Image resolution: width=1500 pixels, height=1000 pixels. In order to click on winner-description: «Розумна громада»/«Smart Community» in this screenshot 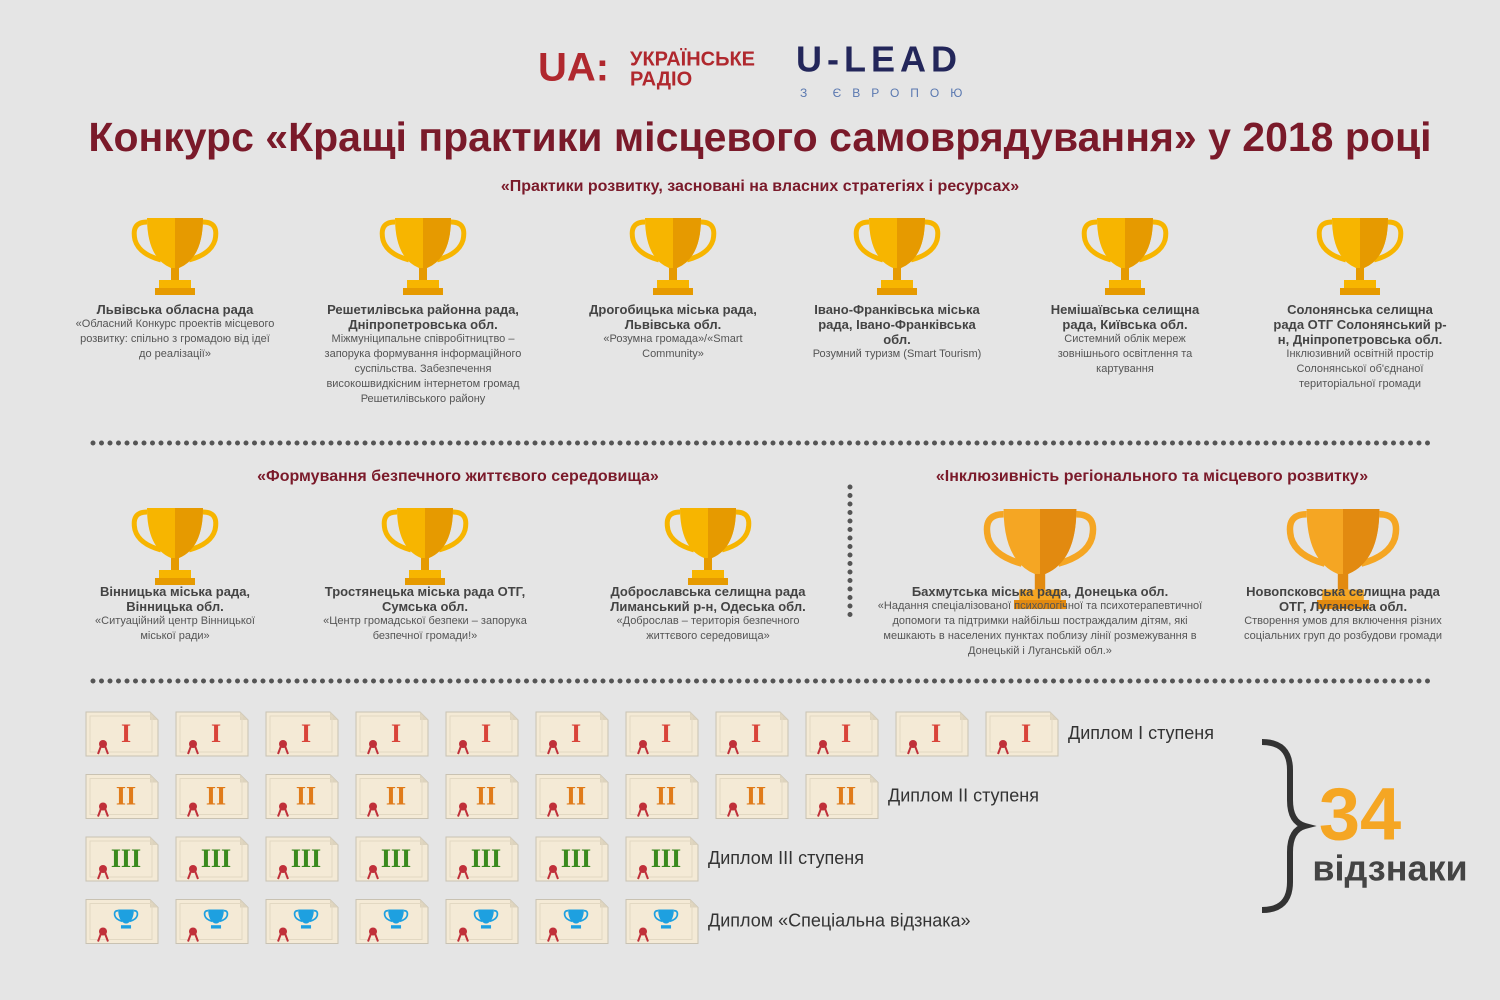, I will do `click(673, 346)`.